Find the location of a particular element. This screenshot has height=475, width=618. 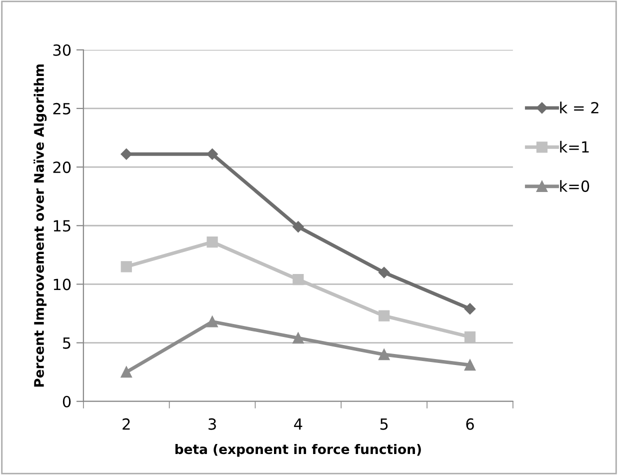

y-tick-label: 10 is located at coordinates (62, 284).